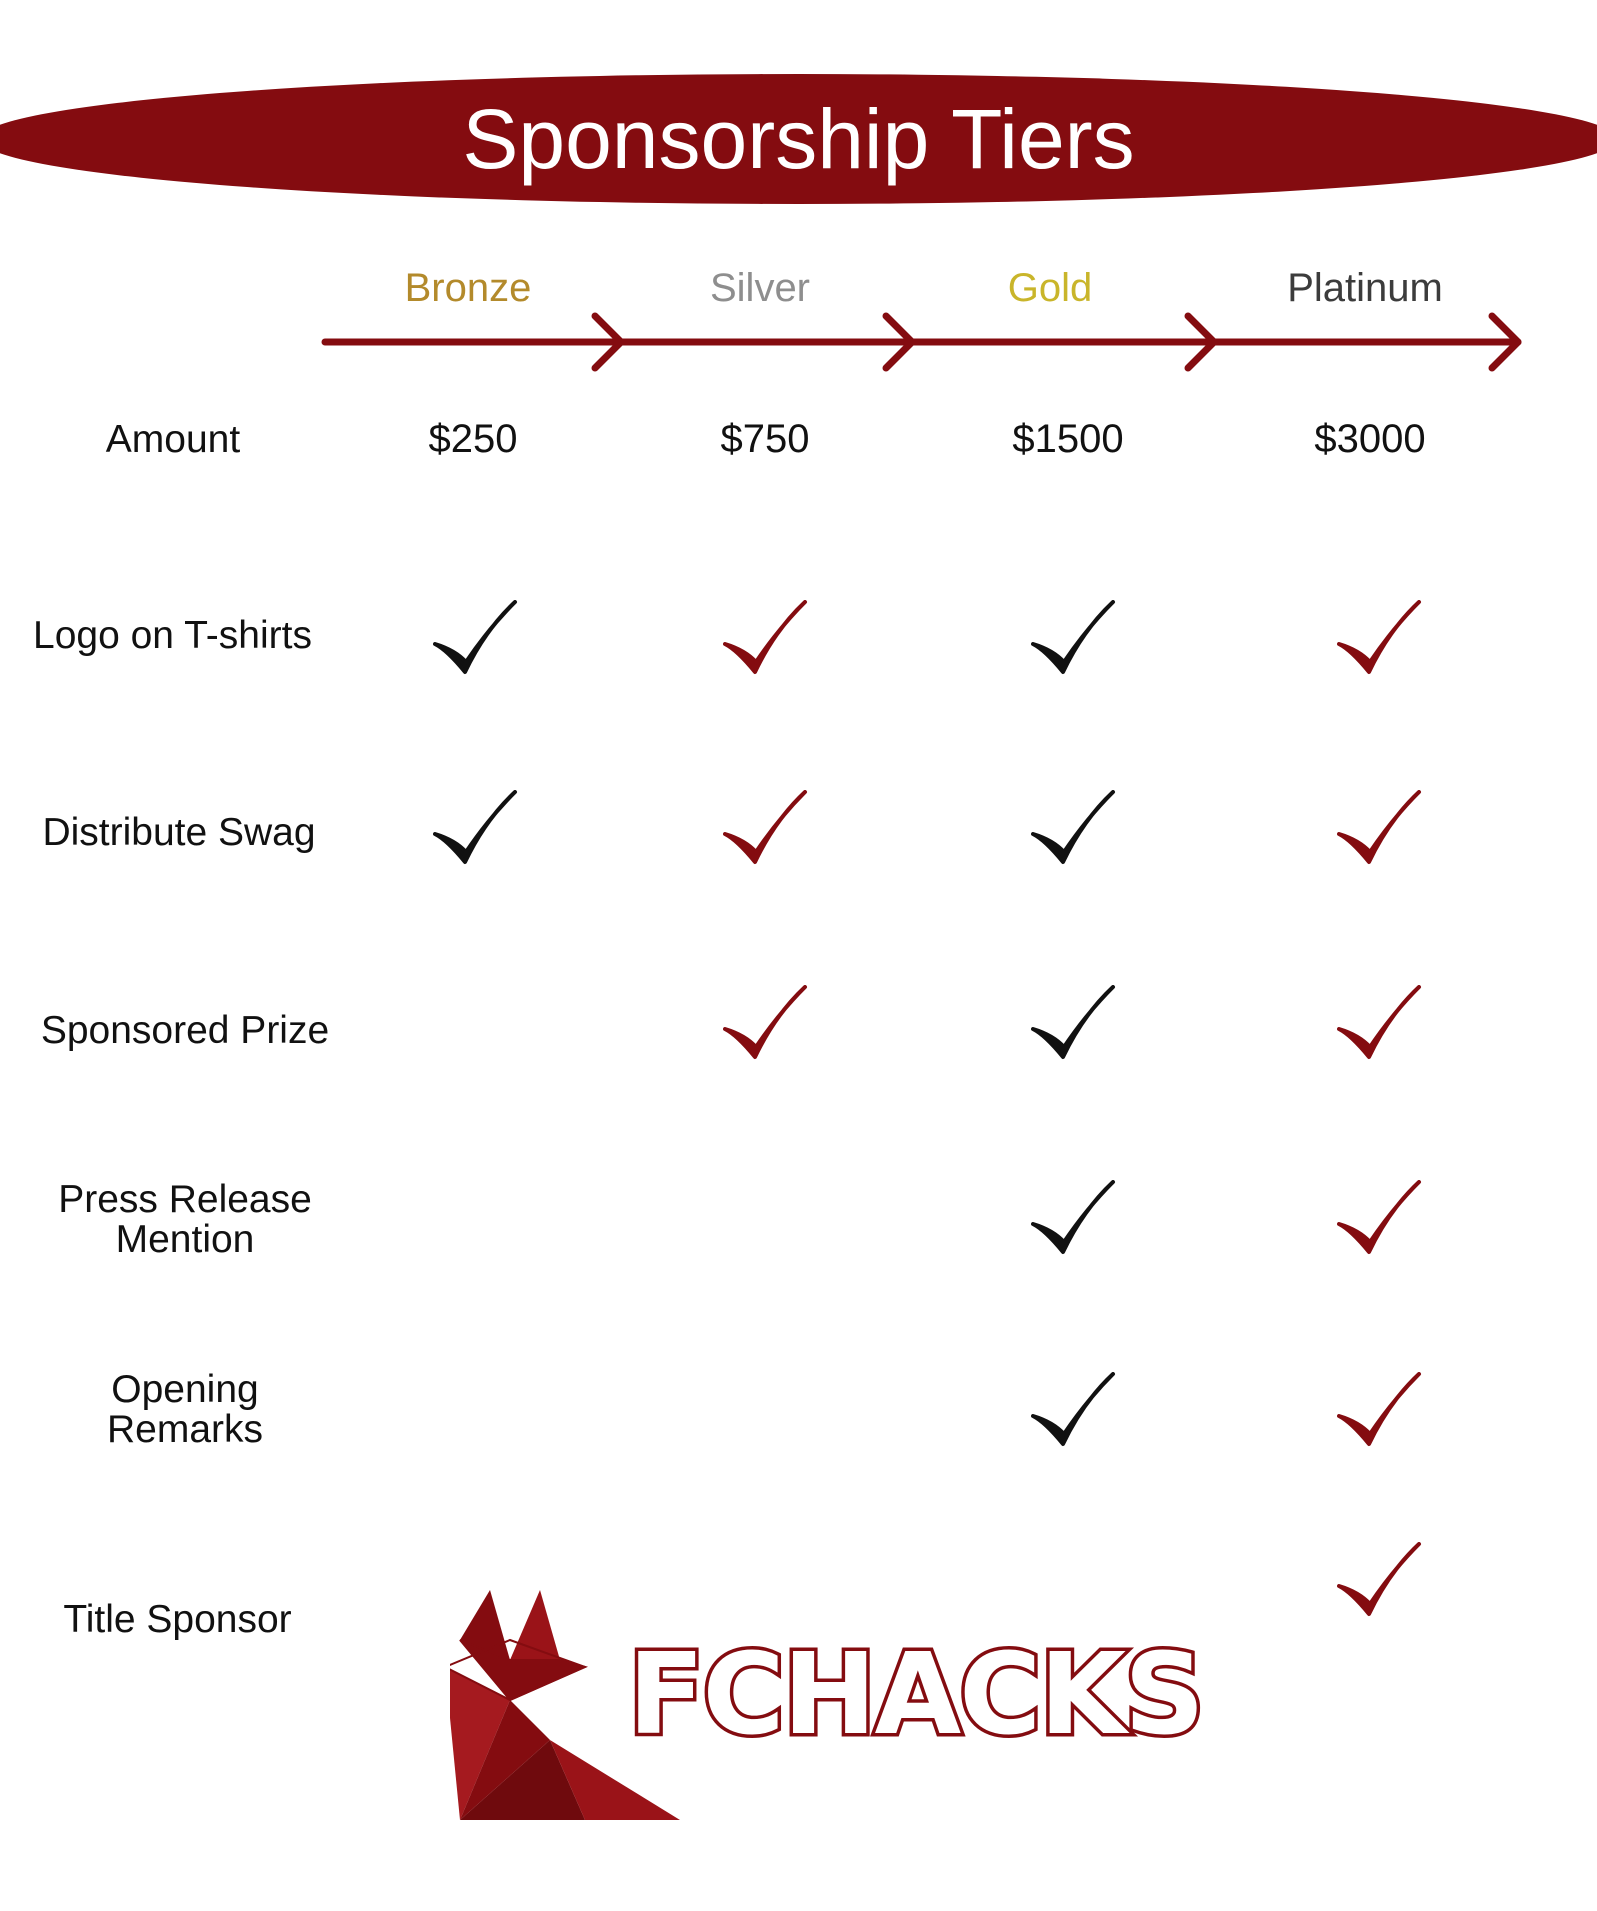 Image resolution: width=1597 pixels, height=1911 pixels. Describe the element at coordinates (185, 1199) in the screenshot. I see `row-label-line: Press Release` at that location.